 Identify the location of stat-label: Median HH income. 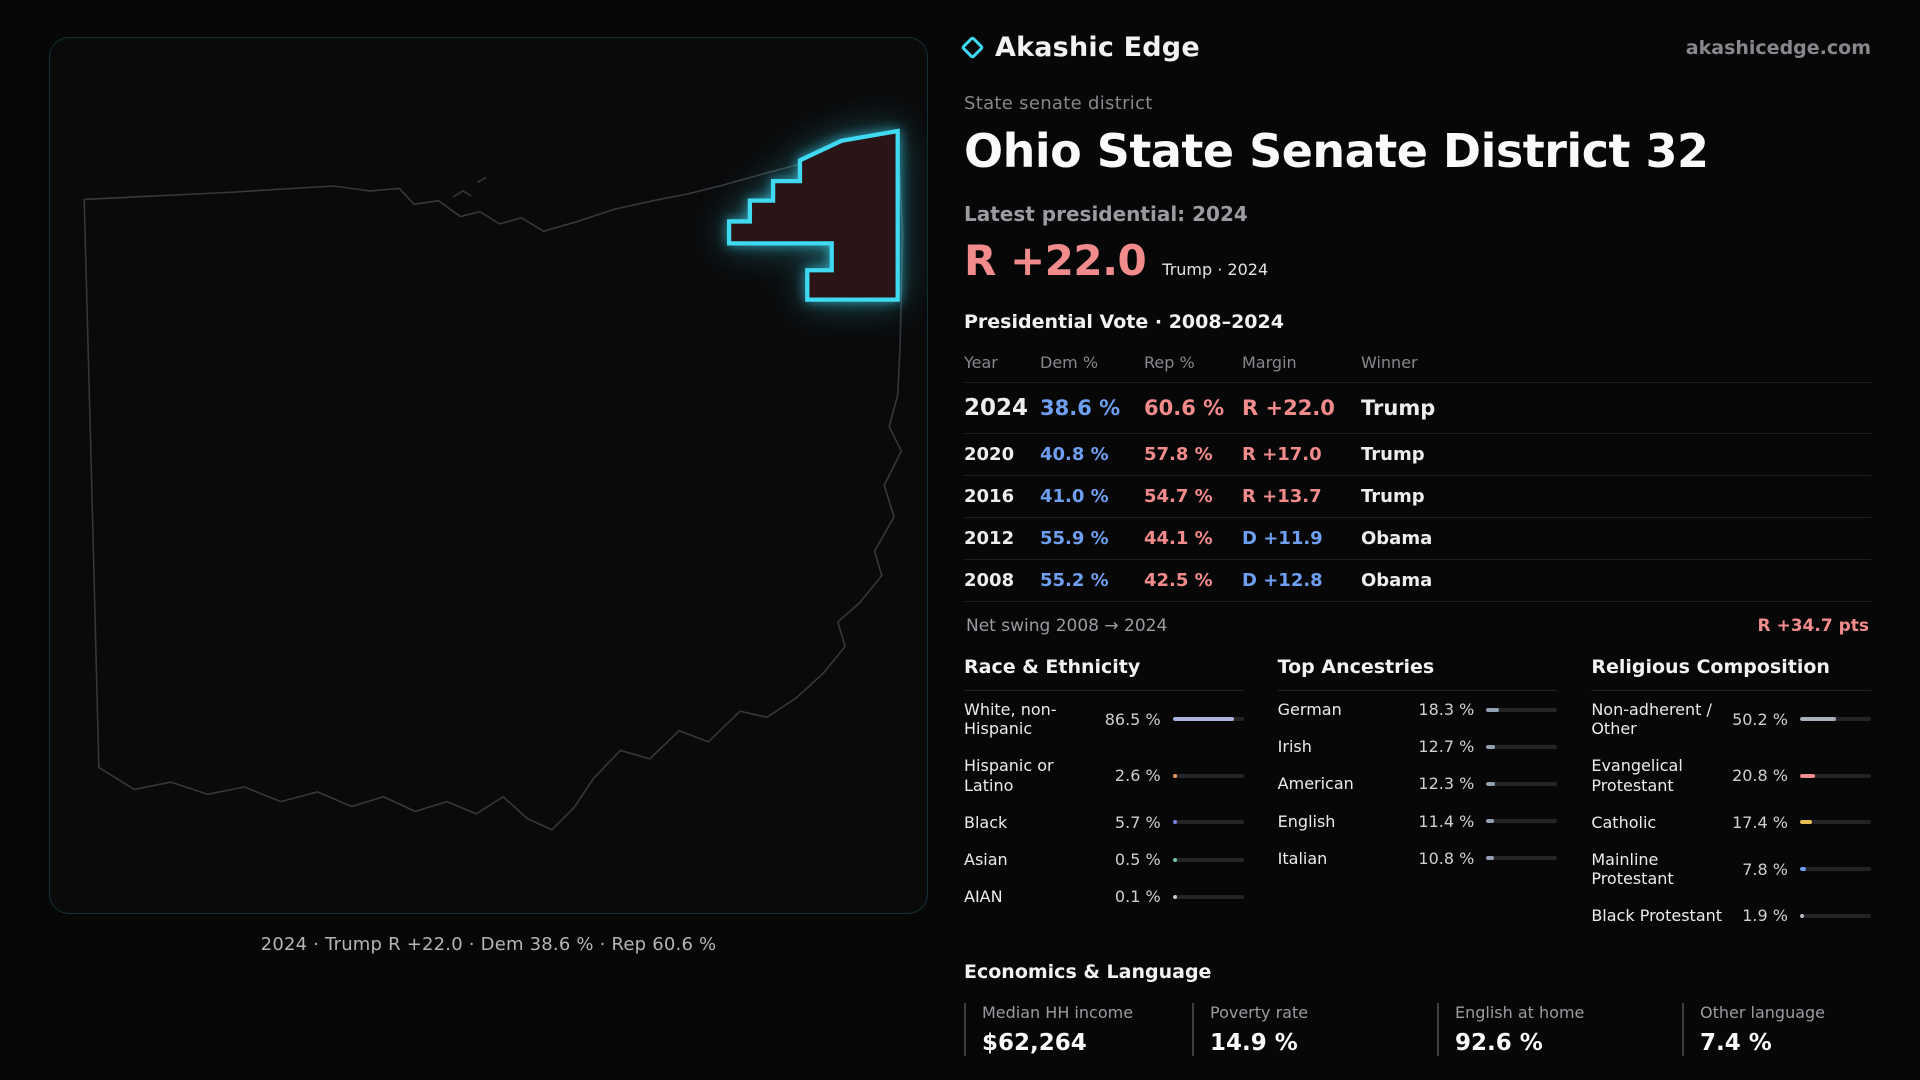
(1058, 1012).